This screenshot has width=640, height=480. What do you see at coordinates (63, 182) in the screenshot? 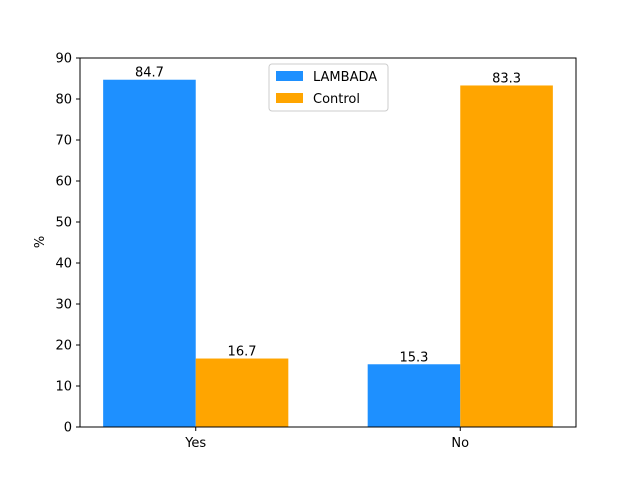
I see `y-tick-label: 60` at bounding box center [63, 182].